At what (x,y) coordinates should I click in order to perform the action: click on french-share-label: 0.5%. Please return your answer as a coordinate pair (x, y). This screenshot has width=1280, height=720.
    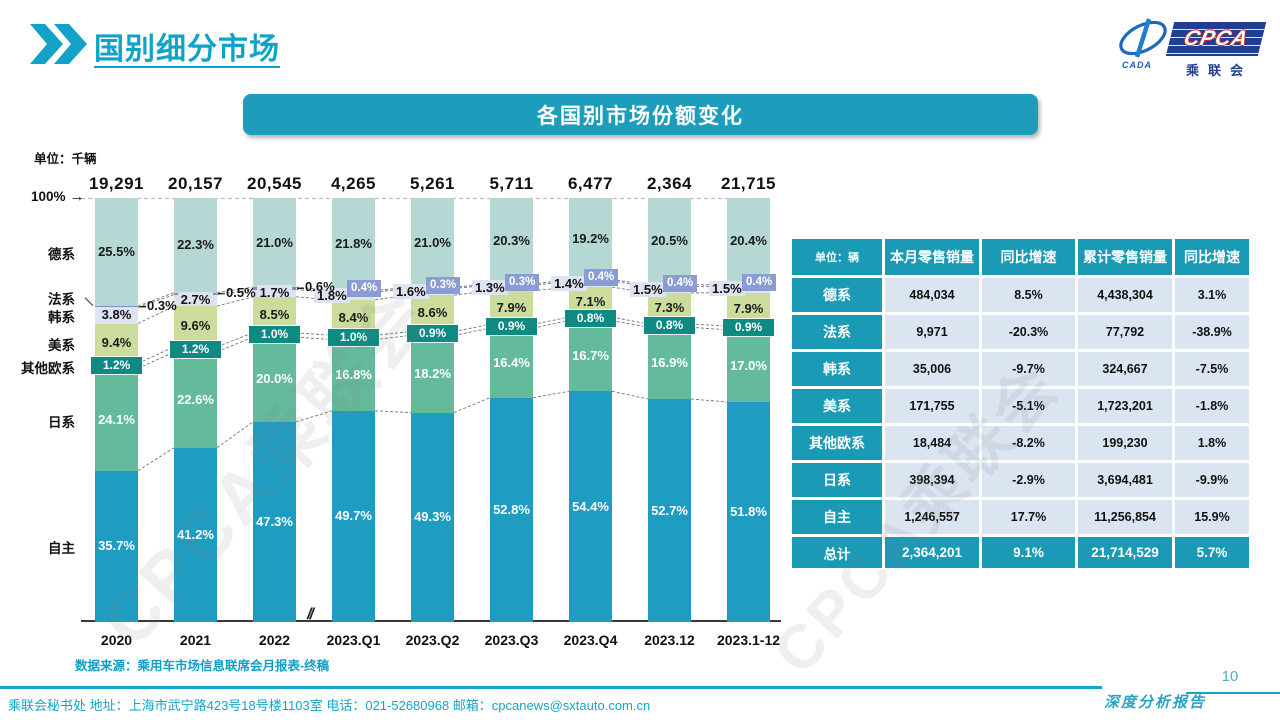
    Looking at the image, I should click on (241, 292).